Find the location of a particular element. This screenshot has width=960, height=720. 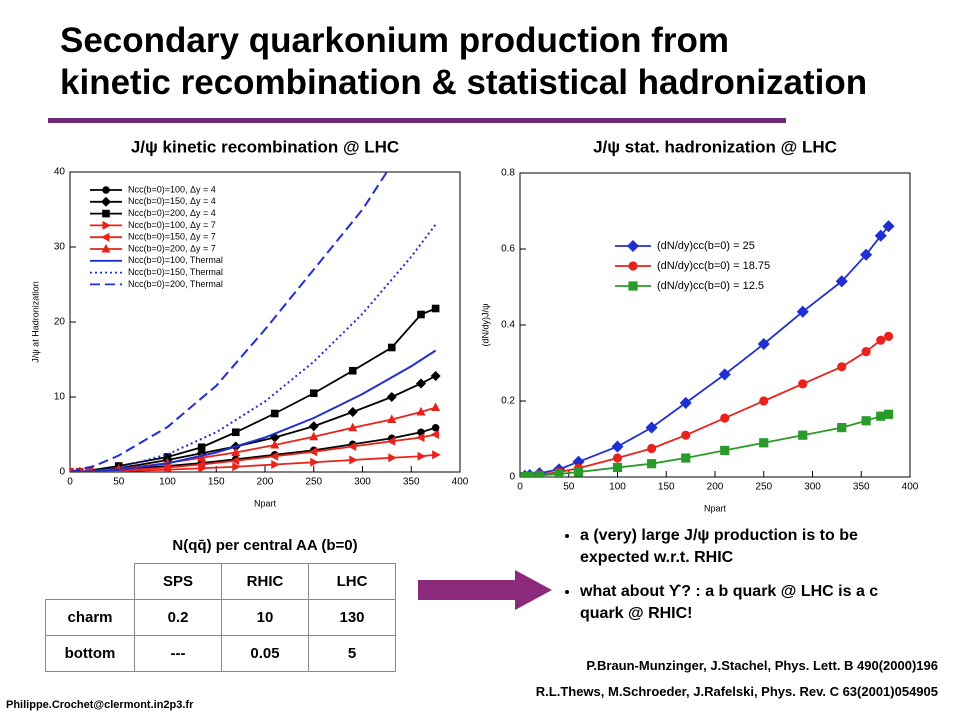

legend-label: Ncc(b=0)=200, Thermal is located at coordinates (175, 284).